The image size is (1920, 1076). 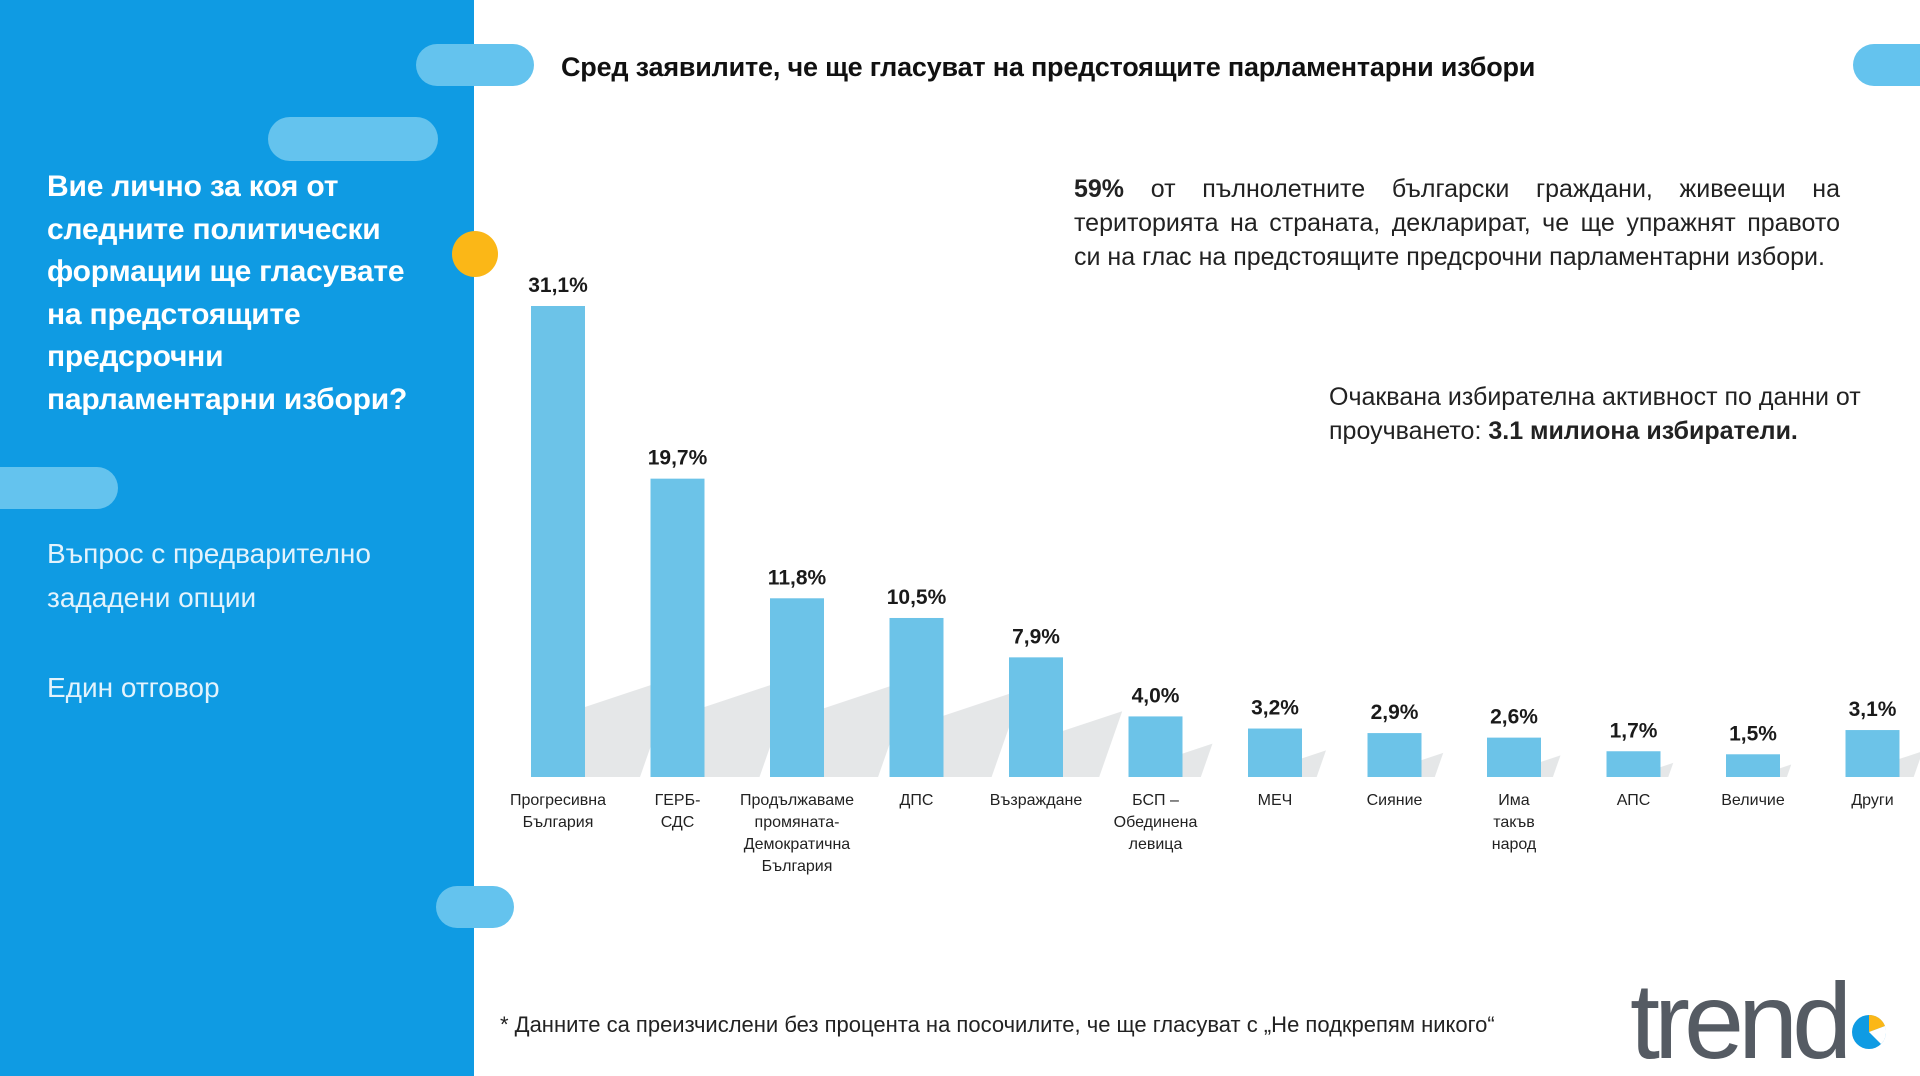 I want to click on accent-dot, so click(x=475, y=254).